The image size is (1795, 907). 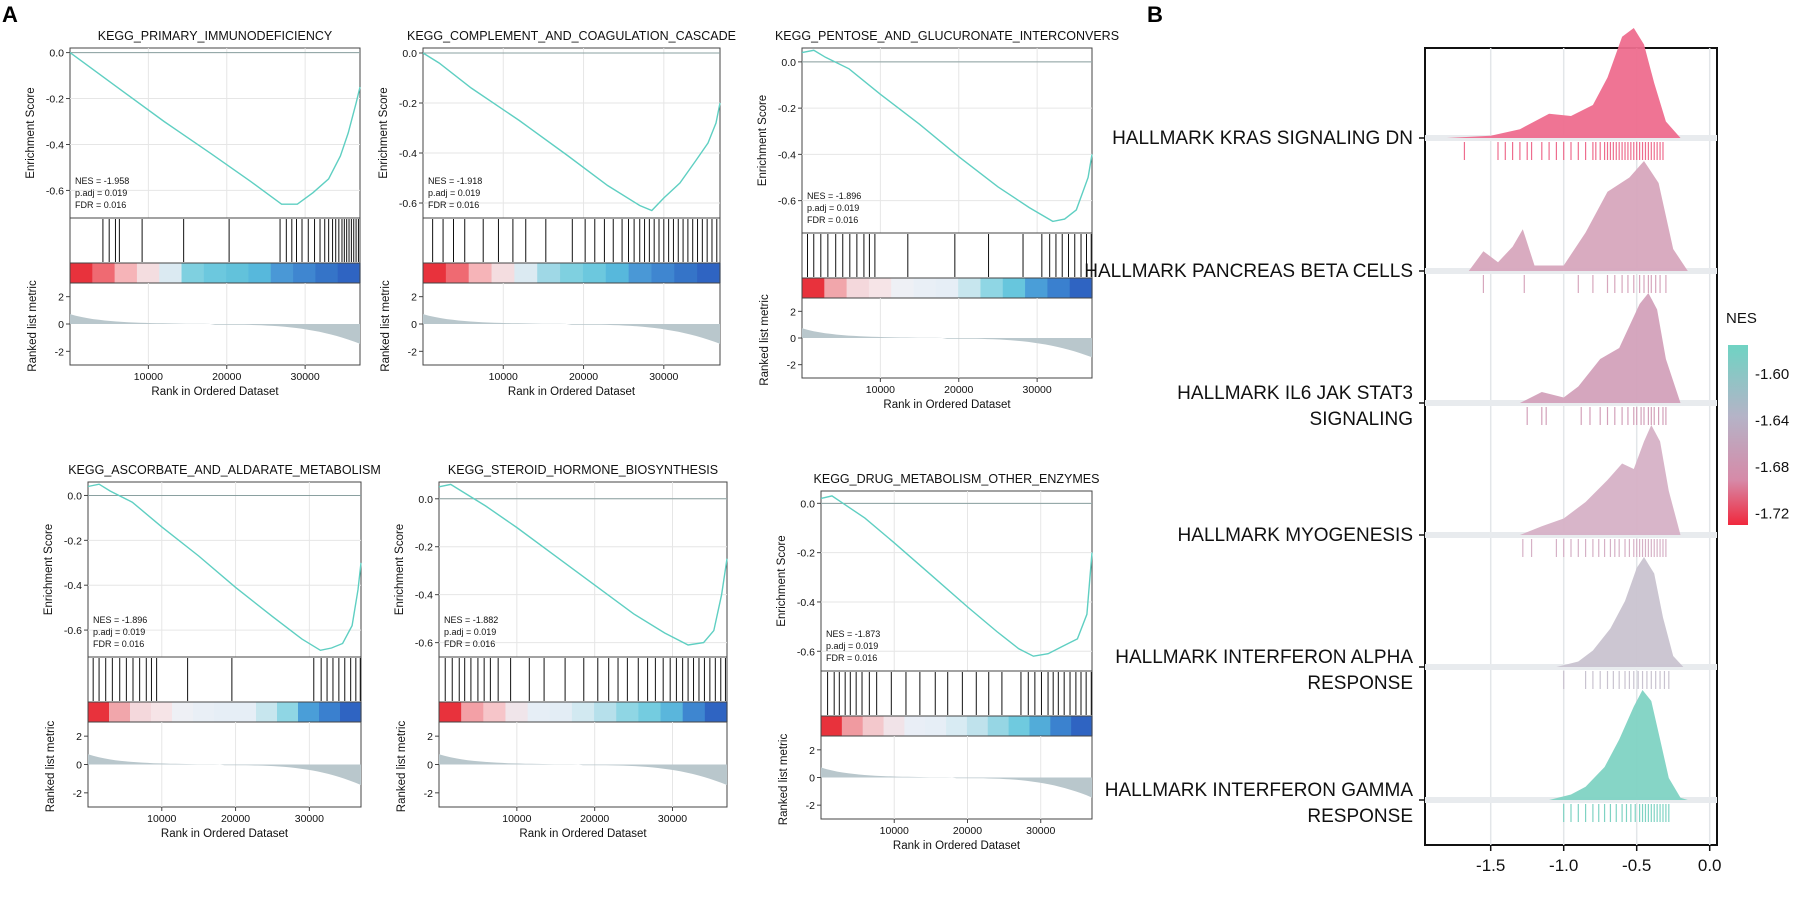 What do you see at coordinates (1262, 138) in the screenshot?
I see `ridge-pathway-label: HALLMARK KRAS SIGNALING DN` at bounding box center [1262, 138].